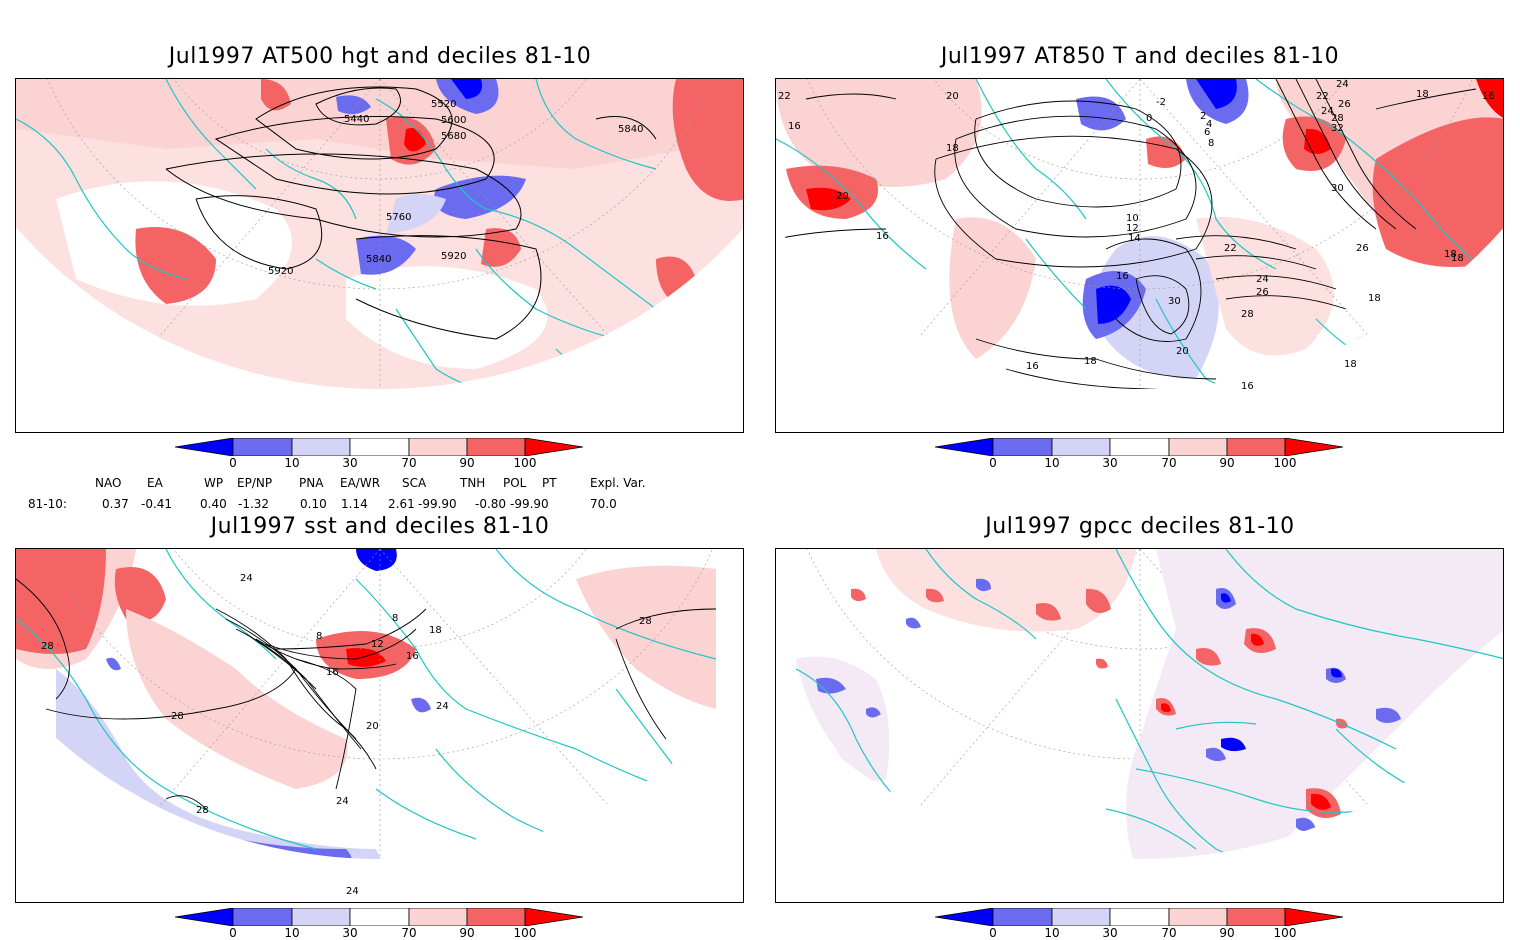  What do you see at coordinates (313, 504) in the screenshot?
I see `index-value: 0.10` at bounding box center [313, 504].